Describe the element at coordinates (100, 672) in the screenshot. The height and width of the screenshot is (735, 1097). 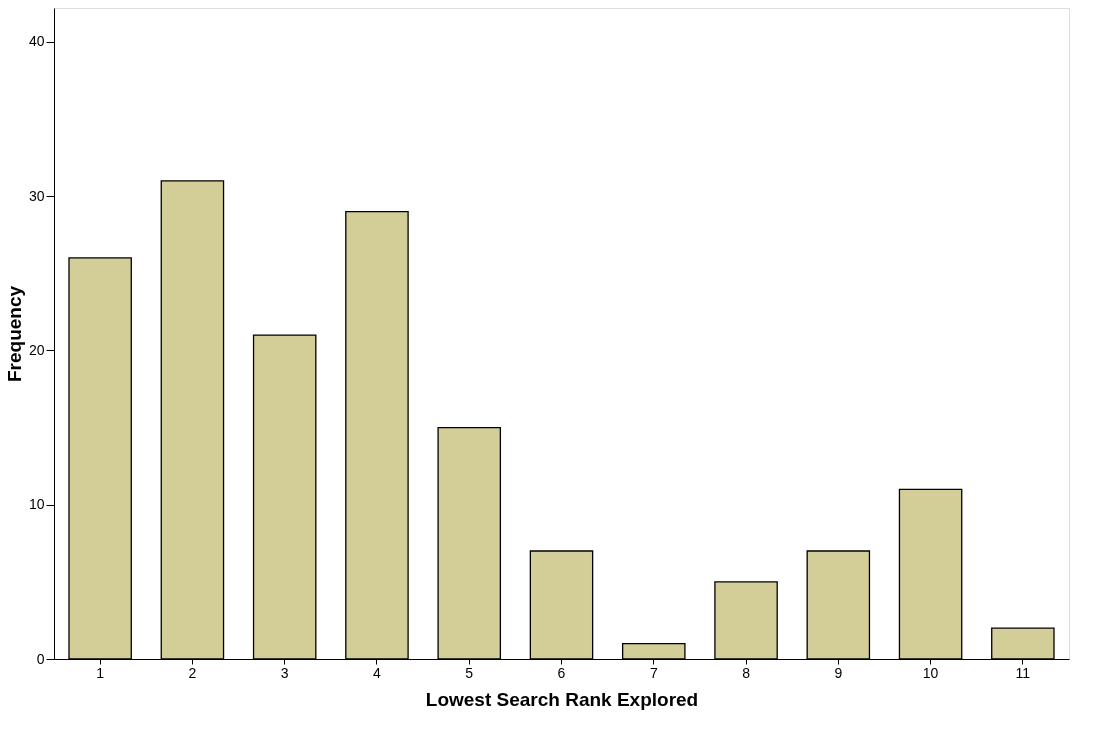
I see `x-tick-label: 1` at that location.